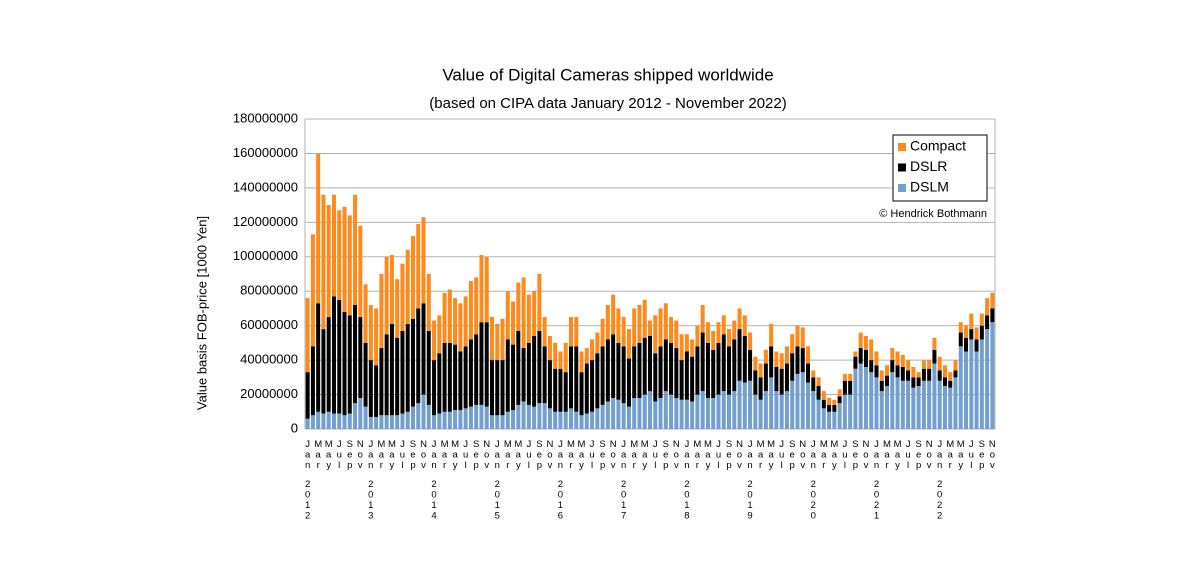 The width and height of the screenshot is (1196, 566). What do you see at coordinates (476, 455) in the screenshot?
I see `x-tick-label: Sep` at bounding box center [476, 455].